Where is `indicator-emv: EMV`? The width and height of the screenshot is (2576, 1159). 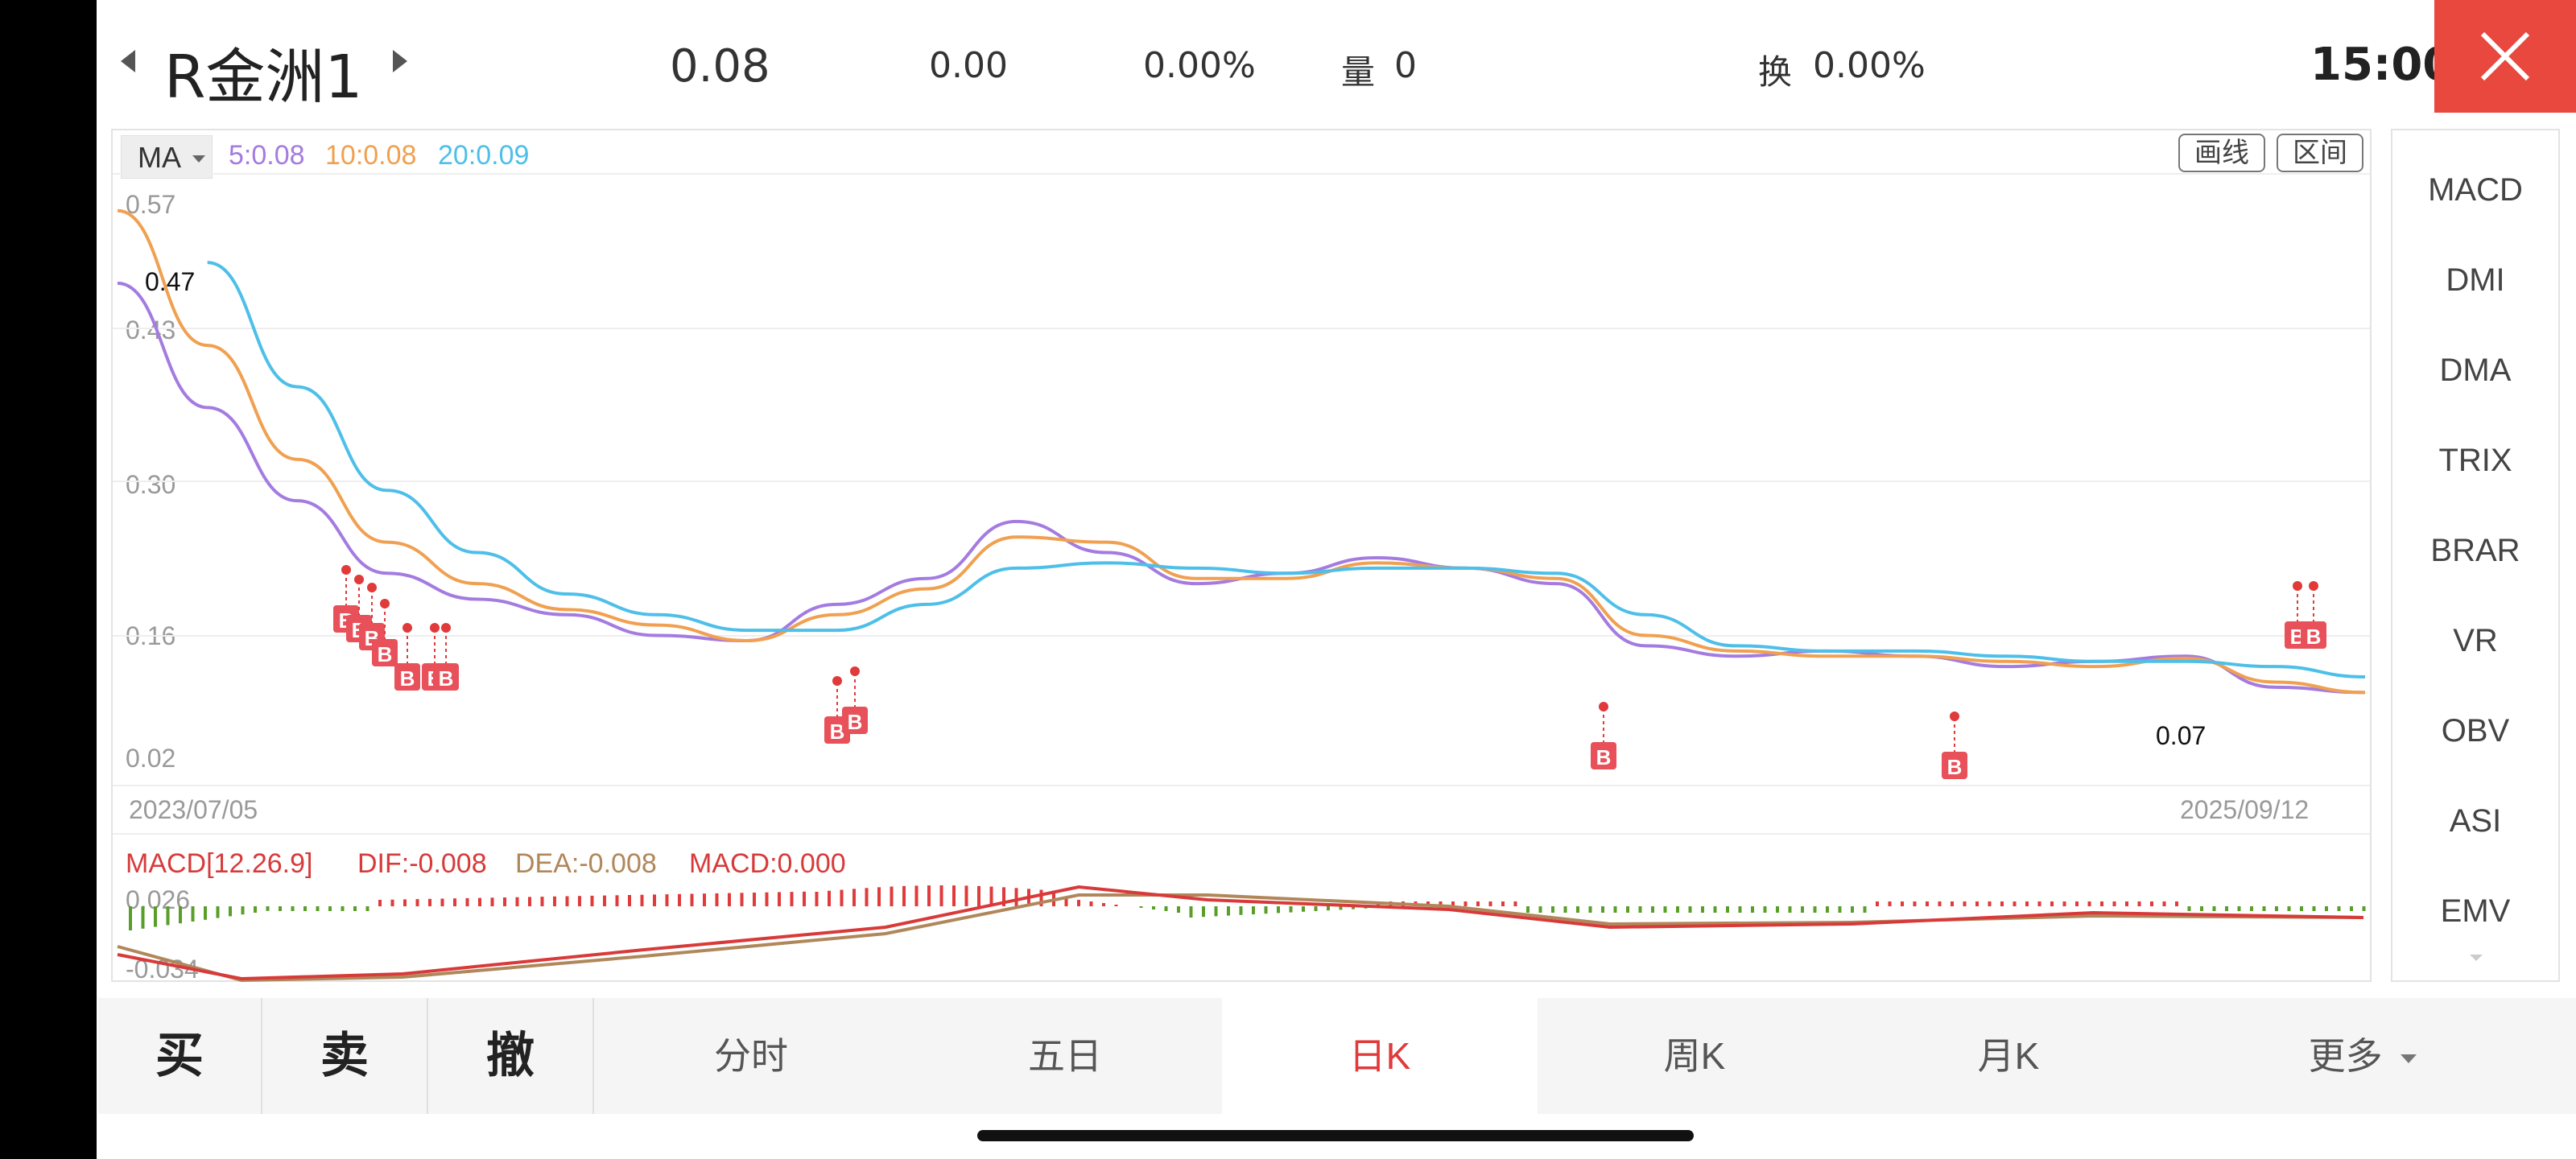 indicator-emv: EMV is located at coordinates (2475, 911).